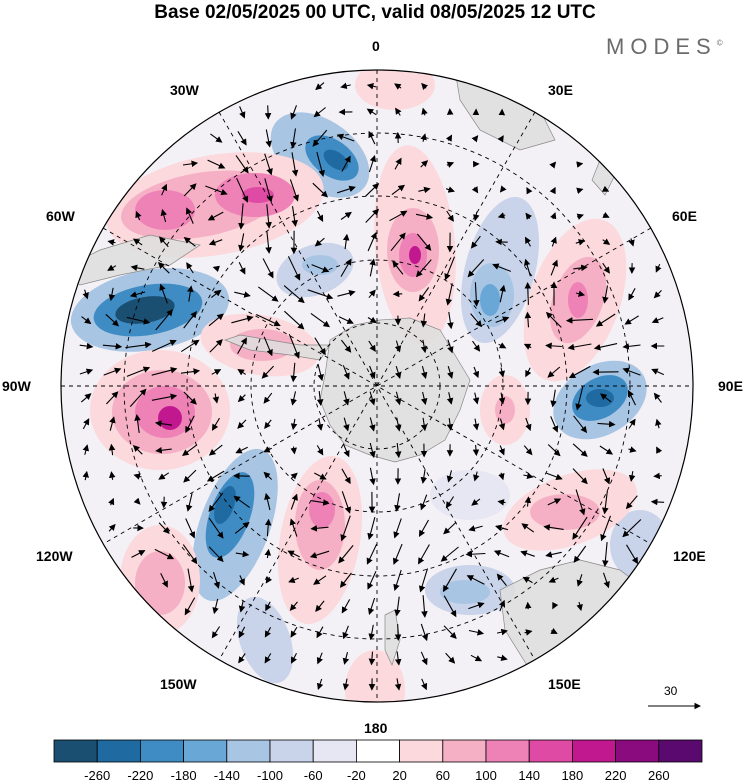 The image size is (750, 783). Describe the element at coordinates (277, 347) in the screenshot. I see `antarctic-peninsula` at that location.